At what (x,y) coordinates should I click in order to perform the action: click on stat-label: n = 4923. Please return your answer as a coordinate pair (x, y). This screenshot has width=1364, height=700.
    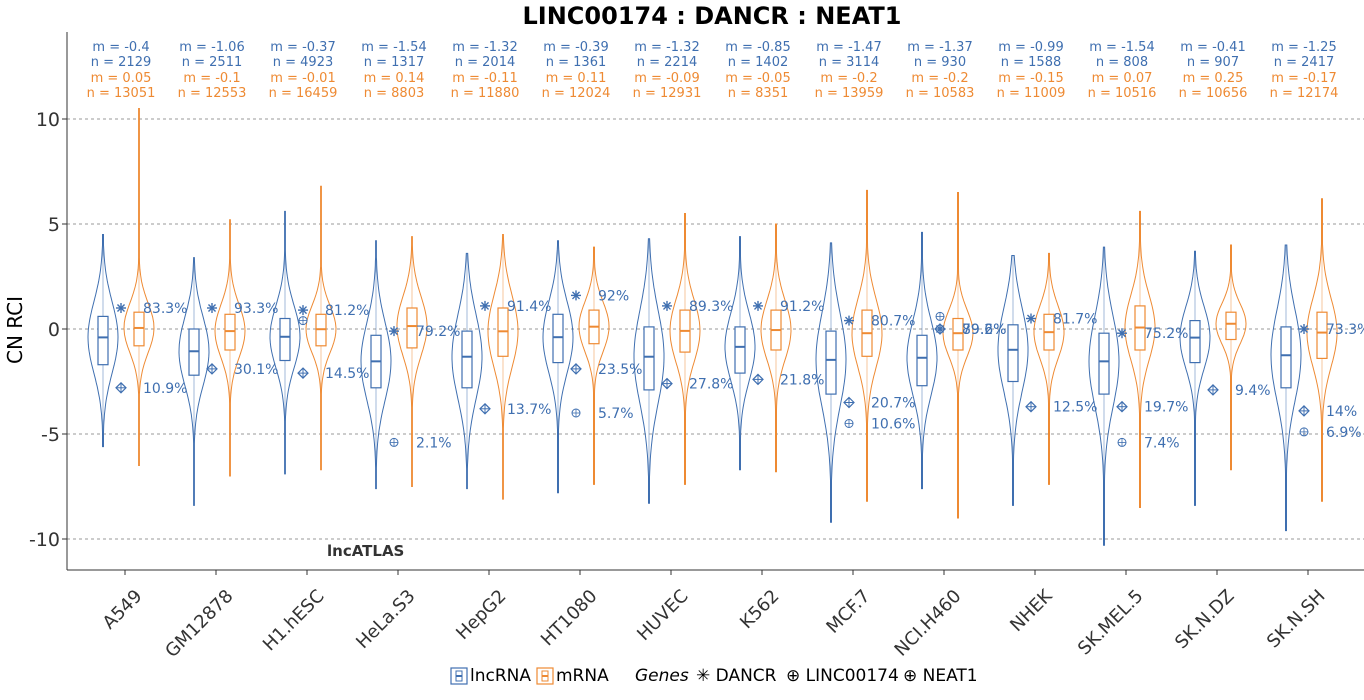
    Looking at the image, I should click on (303, 62).